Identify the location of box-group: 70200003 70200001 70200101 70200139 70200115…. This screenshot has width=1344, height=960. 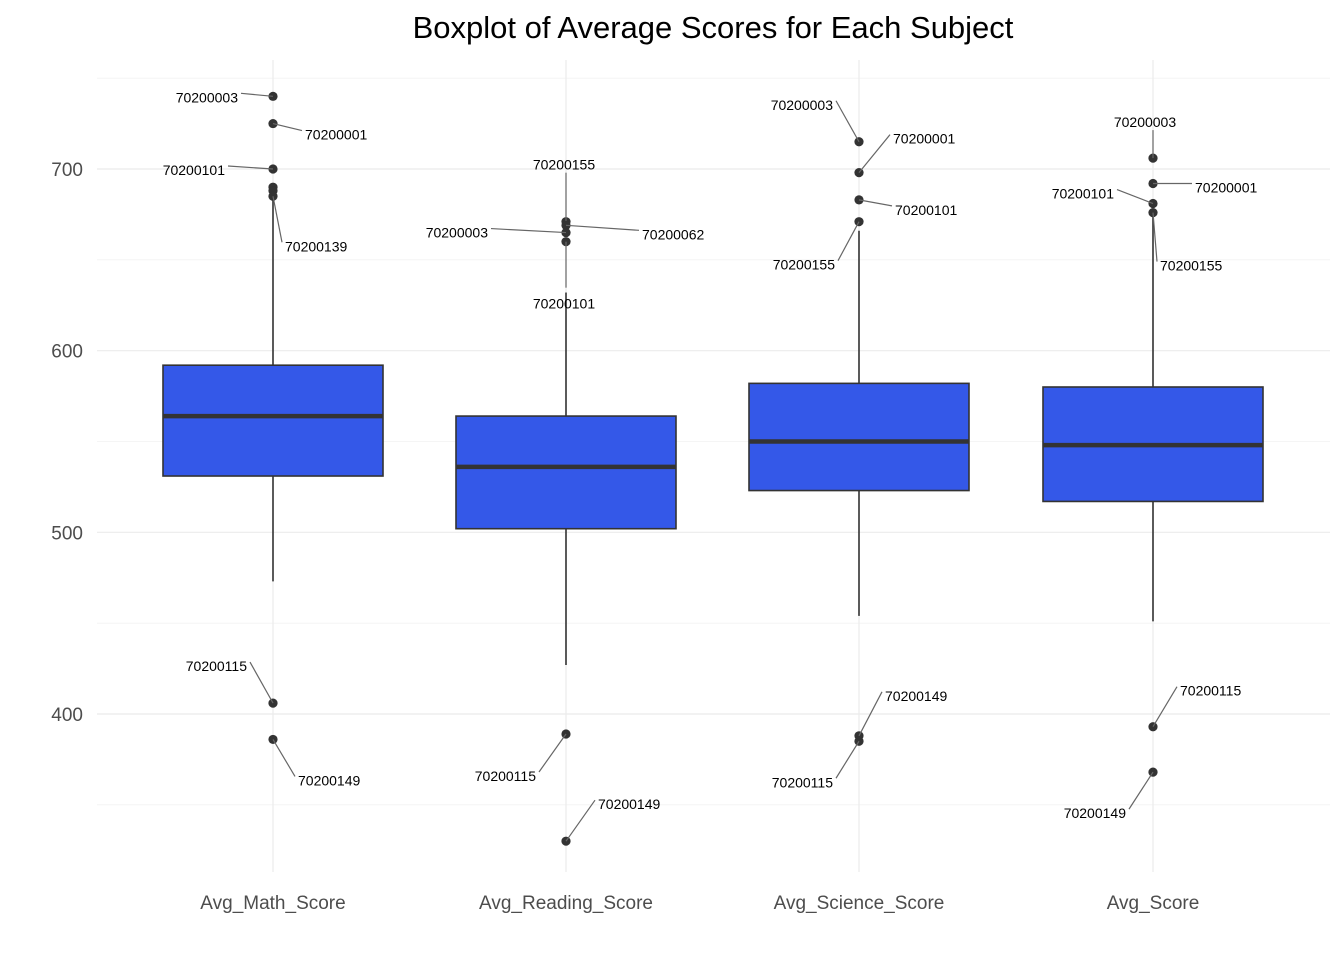
(273, 438).